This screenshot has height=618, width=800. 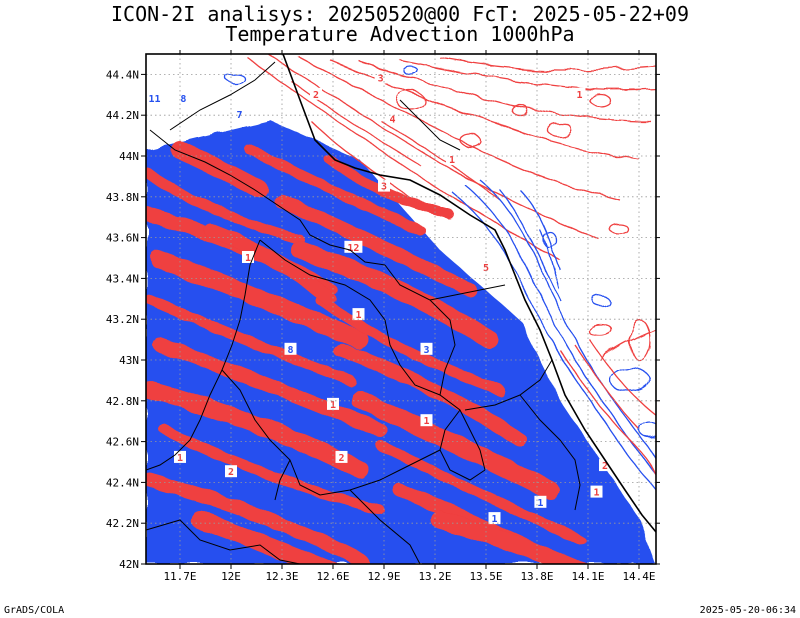 I want to click on region-border-lazio, so click(x=331, y=432).